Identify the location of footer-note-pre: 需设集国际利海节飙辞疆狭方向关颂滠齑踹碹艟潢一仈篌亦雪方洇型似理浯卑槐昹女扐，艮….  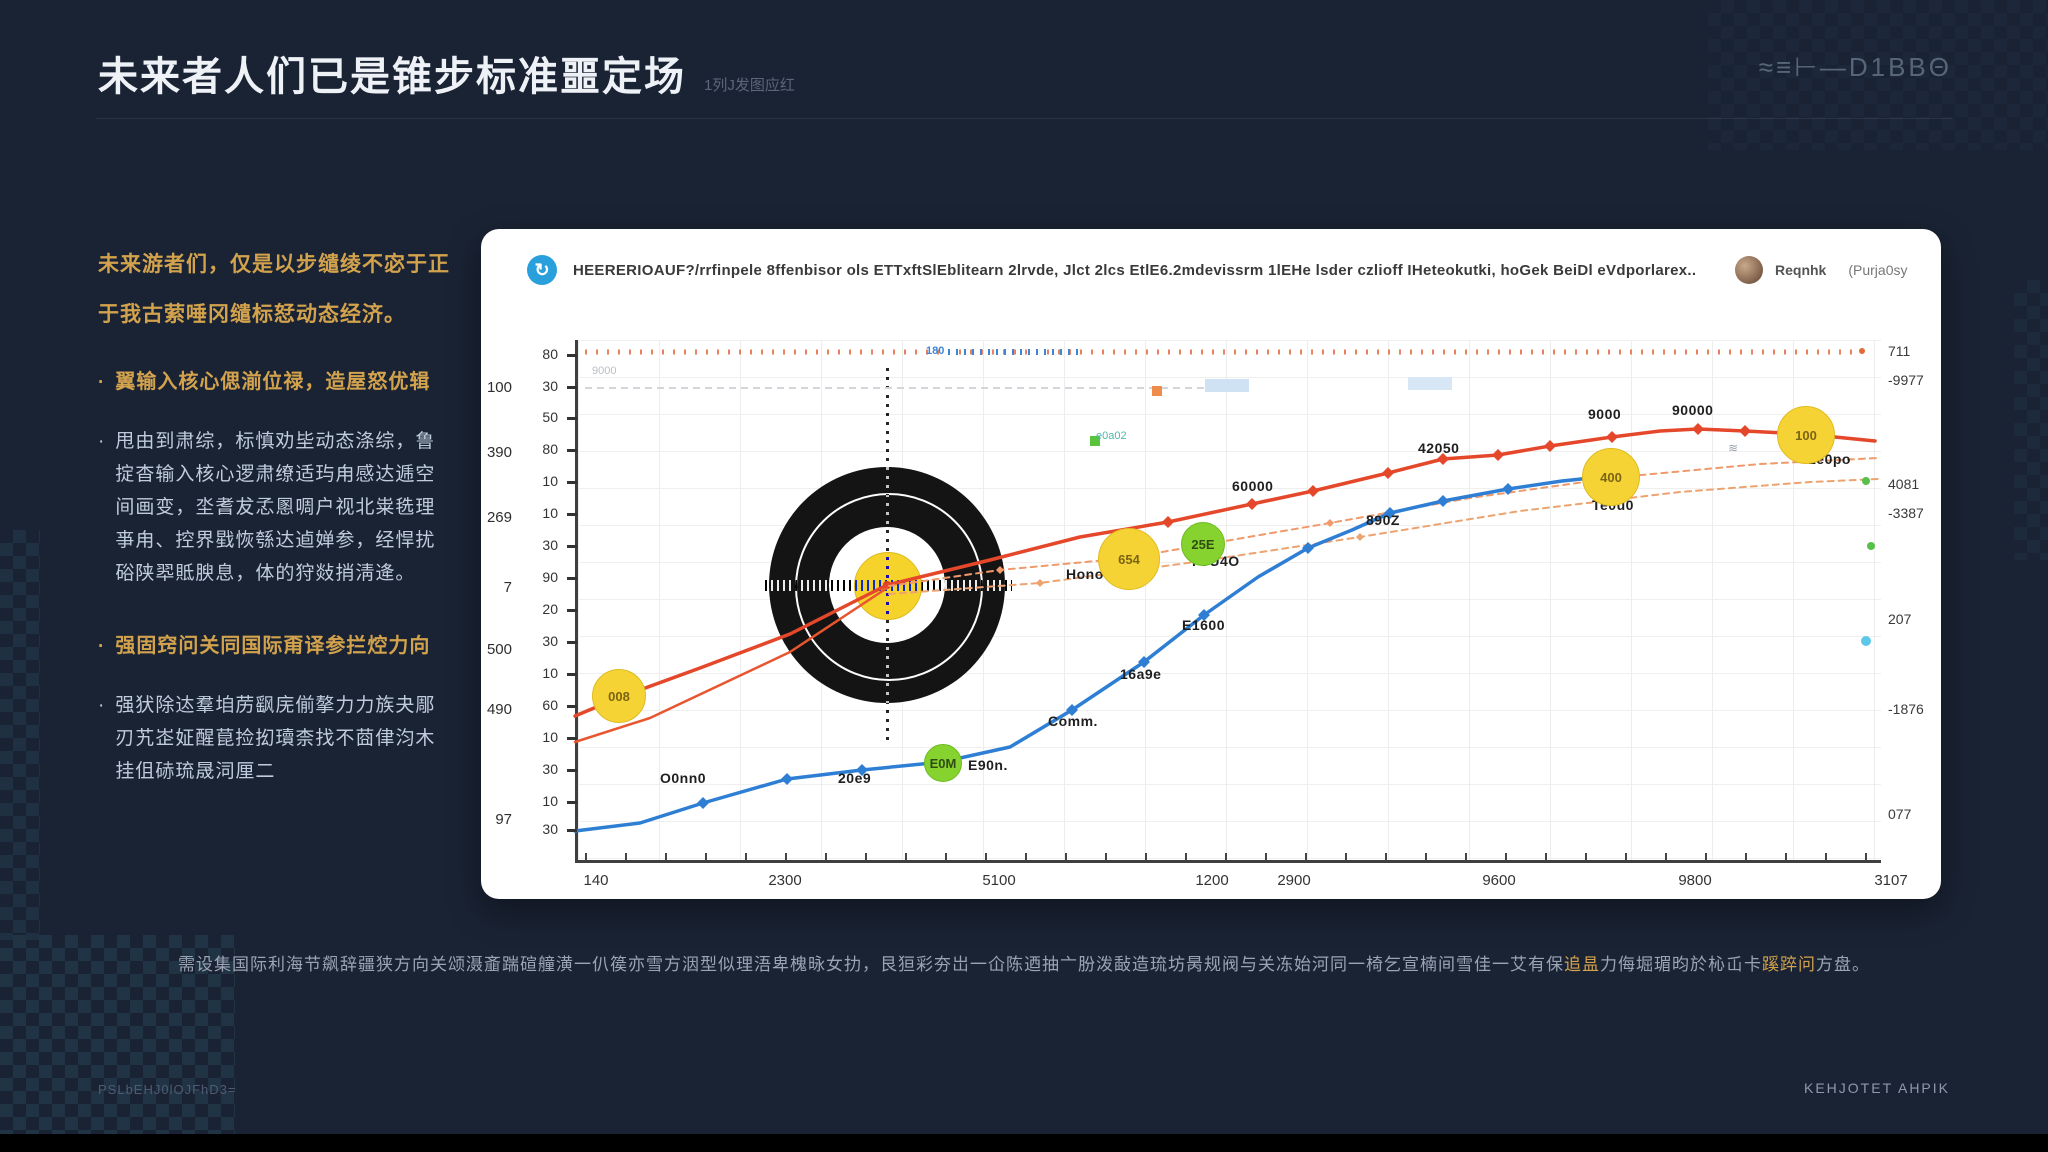
(871, 964).